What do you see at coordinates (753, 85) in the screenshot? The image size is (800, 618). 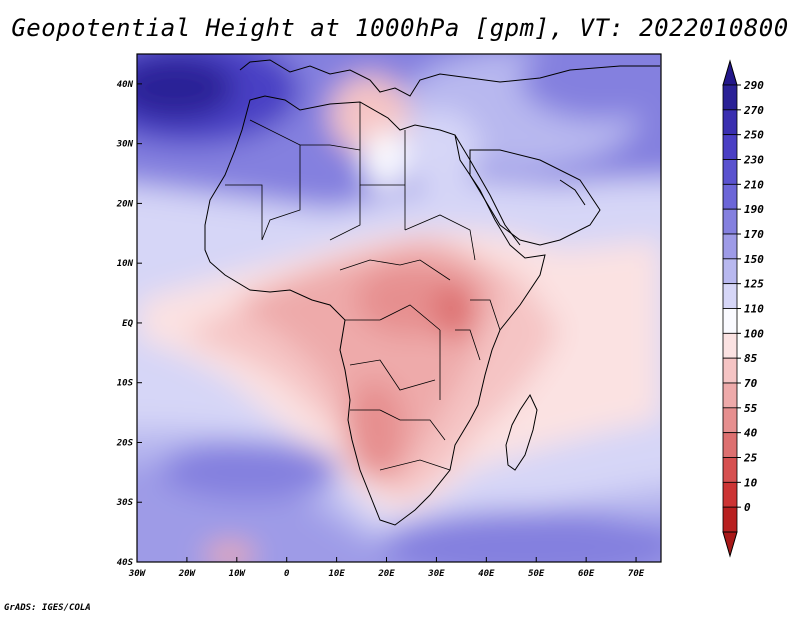 I see `colorbar-label: 290` at bounding box center [753, 85].